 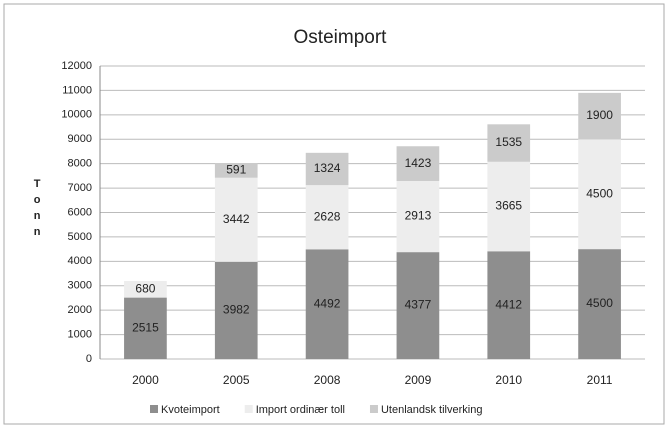 What do you see at coordinates (600, 380) in the screenshot?
I see `x-tick-label: 2011` at bounding box center [600, 380].